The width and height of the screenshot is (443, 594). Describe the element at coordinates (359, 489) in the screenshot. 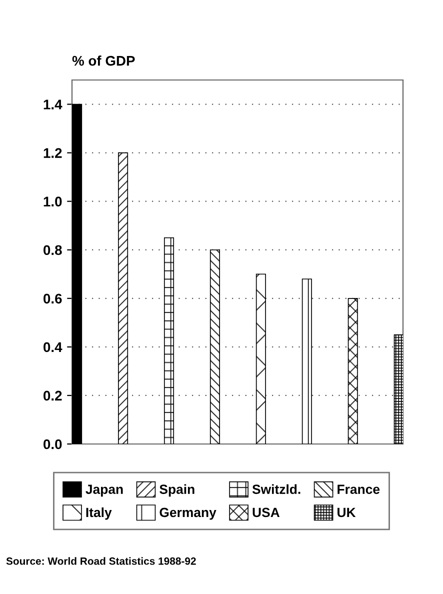

I see `legend-label: France` at that location.